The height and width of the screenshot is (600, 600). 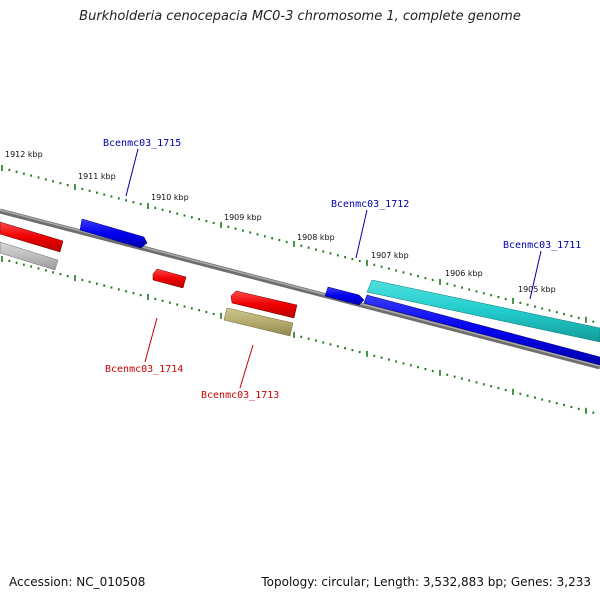 What do you see at coordinates (32, 237) in the screenshot?
I see `gene-left-red` at bounding box center [32, 237].